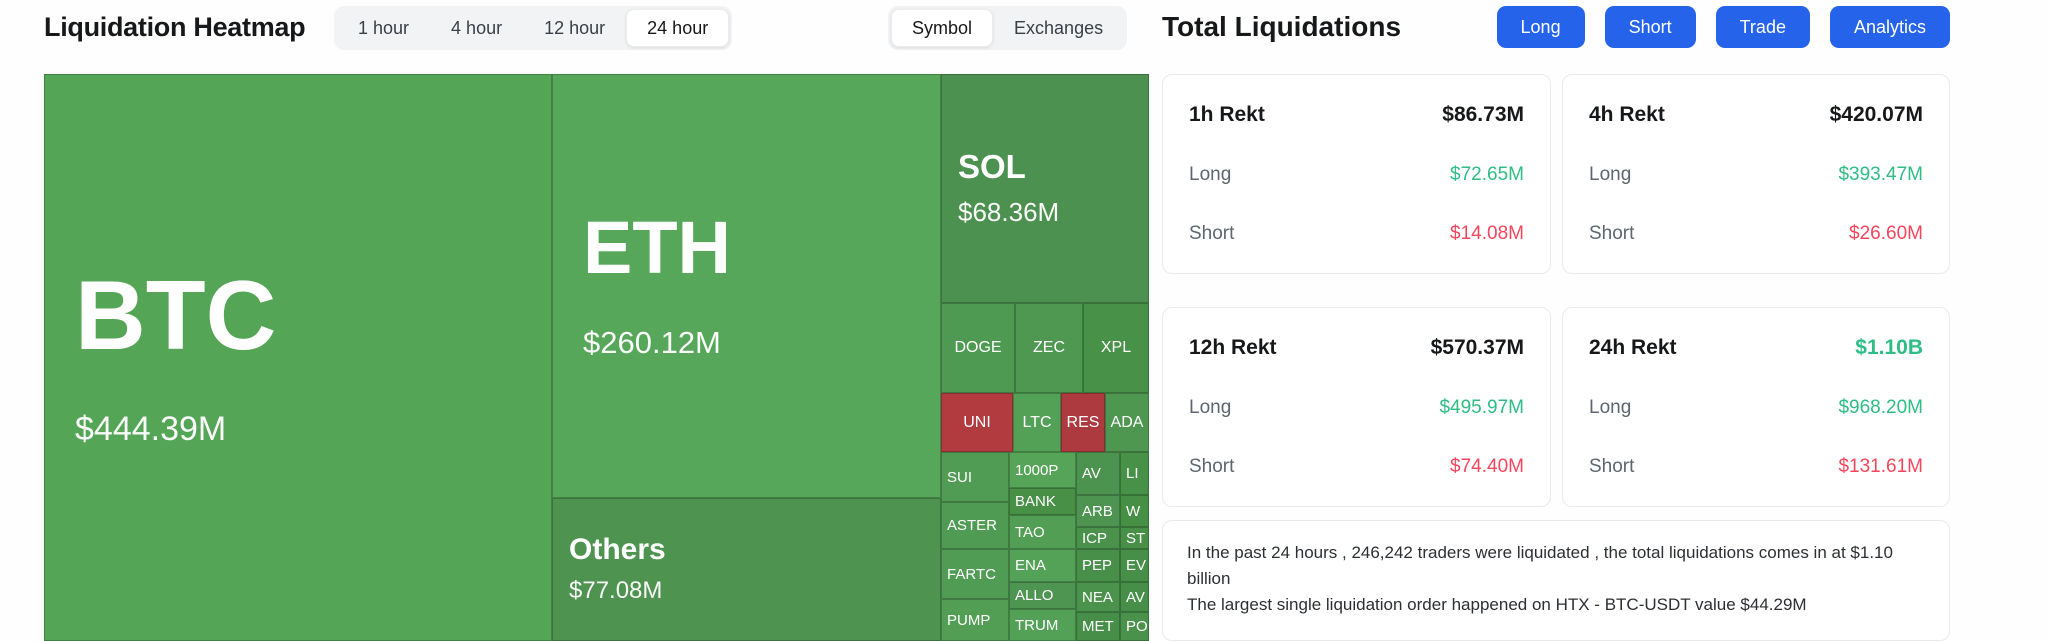 Image resolution: width=2048 pixels, height=641 pixels. What do you see at coordinates (1098, 626) in the screenshot?
I see `heatmap-cell-met: MET` at bounding box center [1098, 626].